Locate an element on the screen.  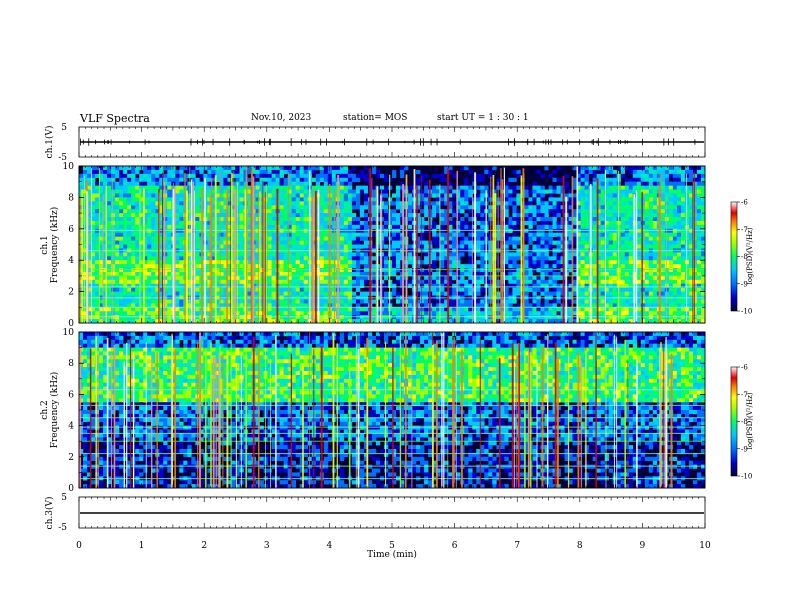
ch2-spectrogram-ylabel-line1: ch.2 is located at coordinates (45, 409).